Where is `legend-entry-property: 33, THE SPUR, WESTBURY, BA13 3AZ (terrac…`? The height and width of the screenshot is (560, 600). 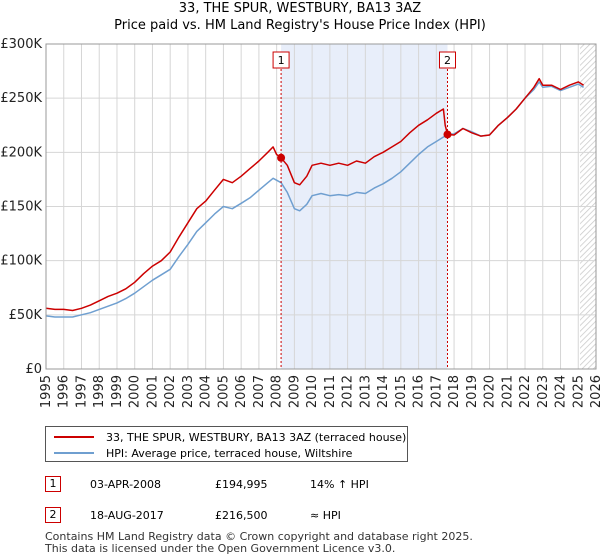 legend-entry-property: 33, THE SPUR, WESTBURY, BA13 3AZ (terrac… is located at coordinates (230, 437).